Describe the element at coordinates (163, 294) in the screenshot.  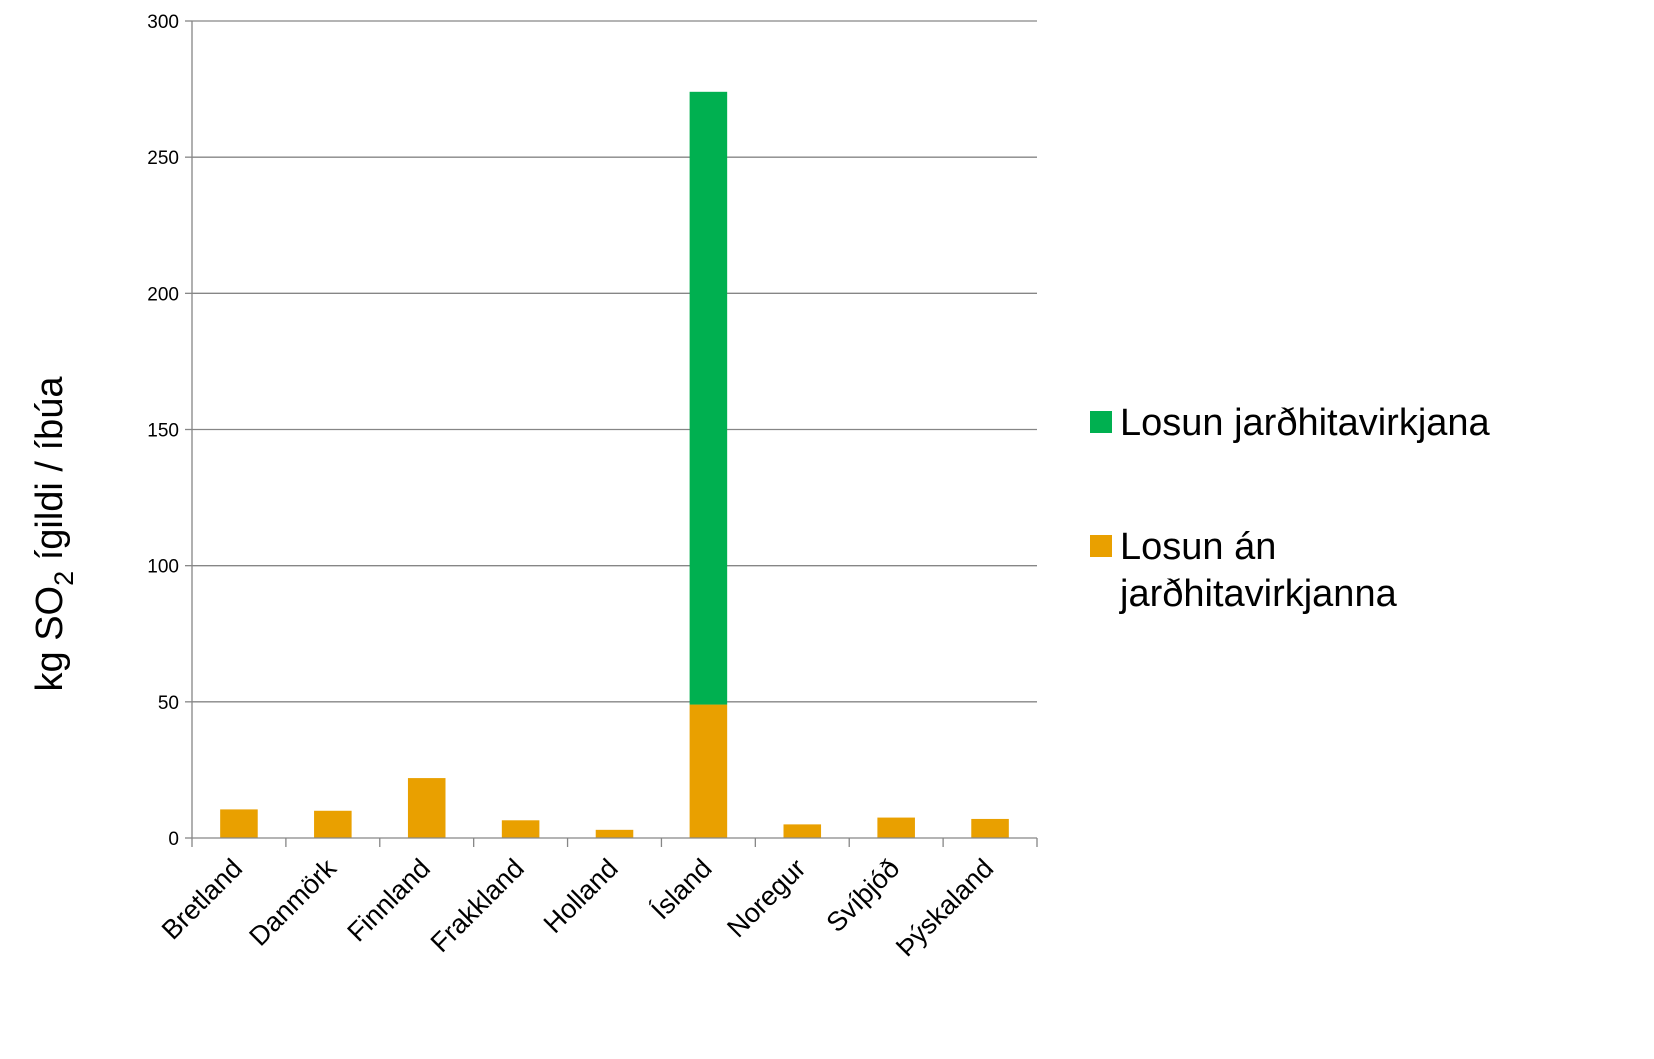
I see `y-tick-label: 200` at that location.